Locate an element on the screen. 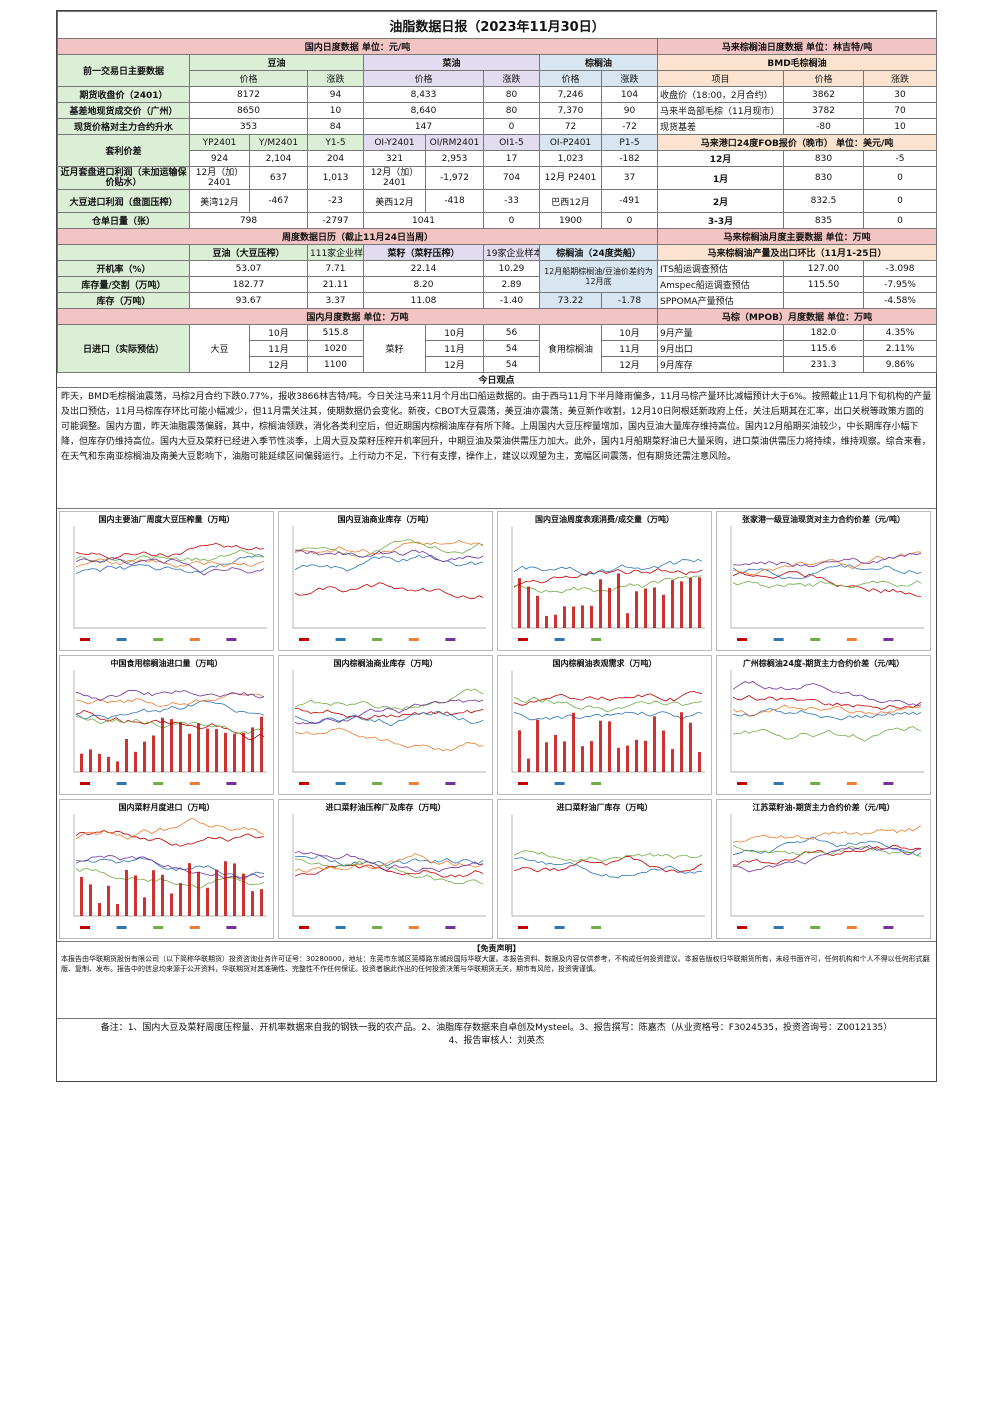 The height and width of the screenshot is (1403, 992). price-head: 价格 is located at coordinates (570, 78).